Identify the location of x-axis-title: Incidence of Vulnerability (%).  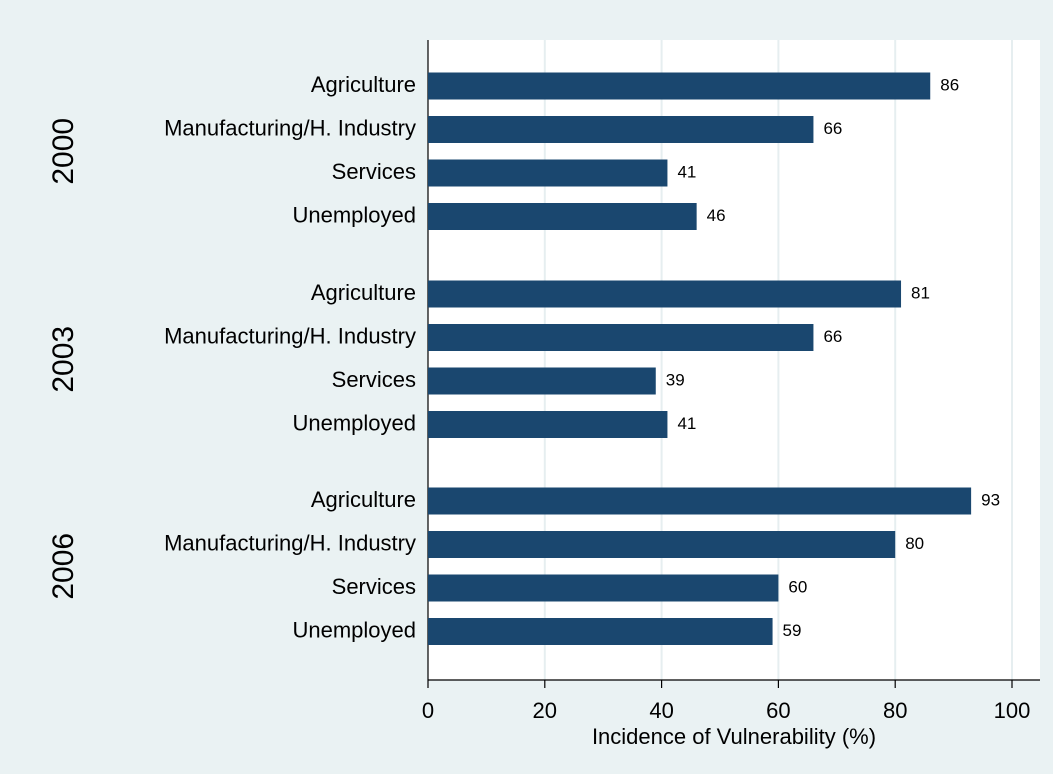
(734, 736).